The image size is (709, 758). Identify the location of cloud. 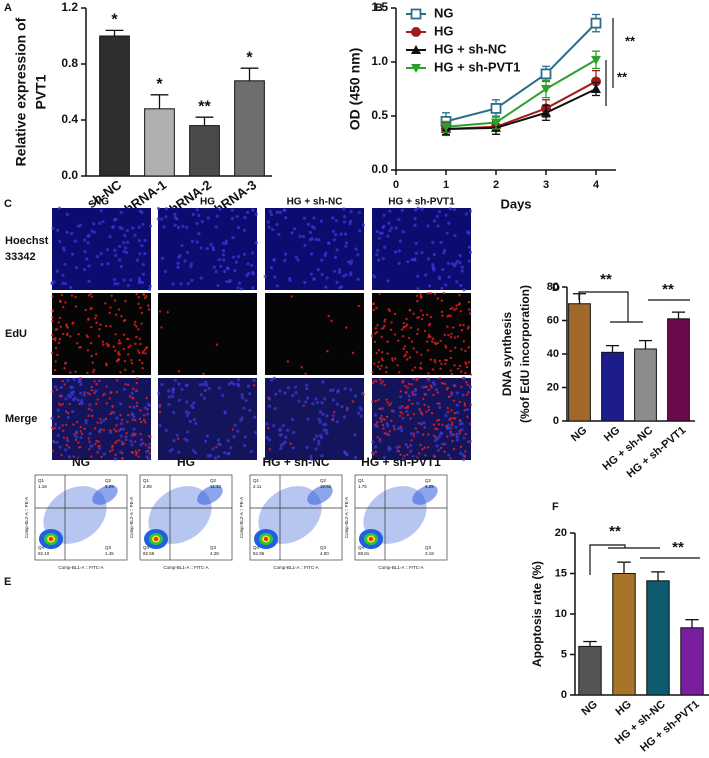
(395, 515).